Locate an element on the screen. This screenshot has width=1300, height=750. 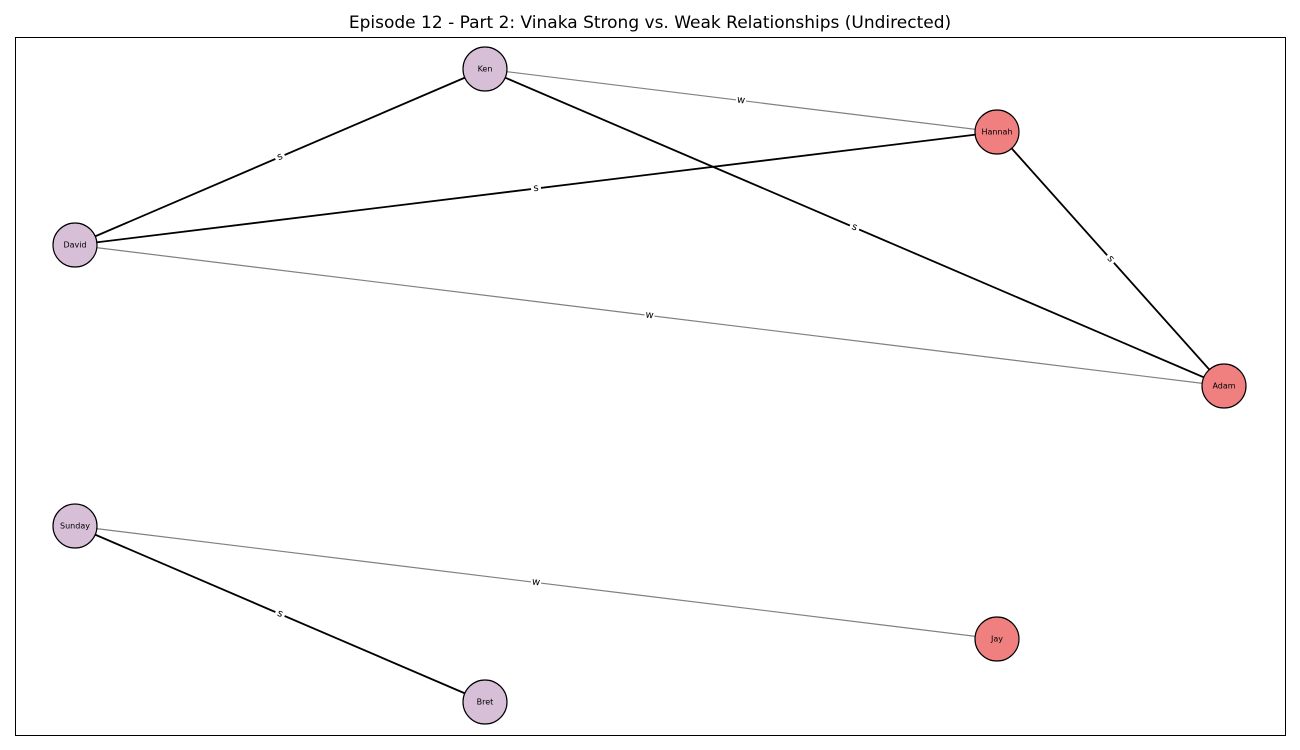
node-label: Sunday is located at coordinates (75, 526).